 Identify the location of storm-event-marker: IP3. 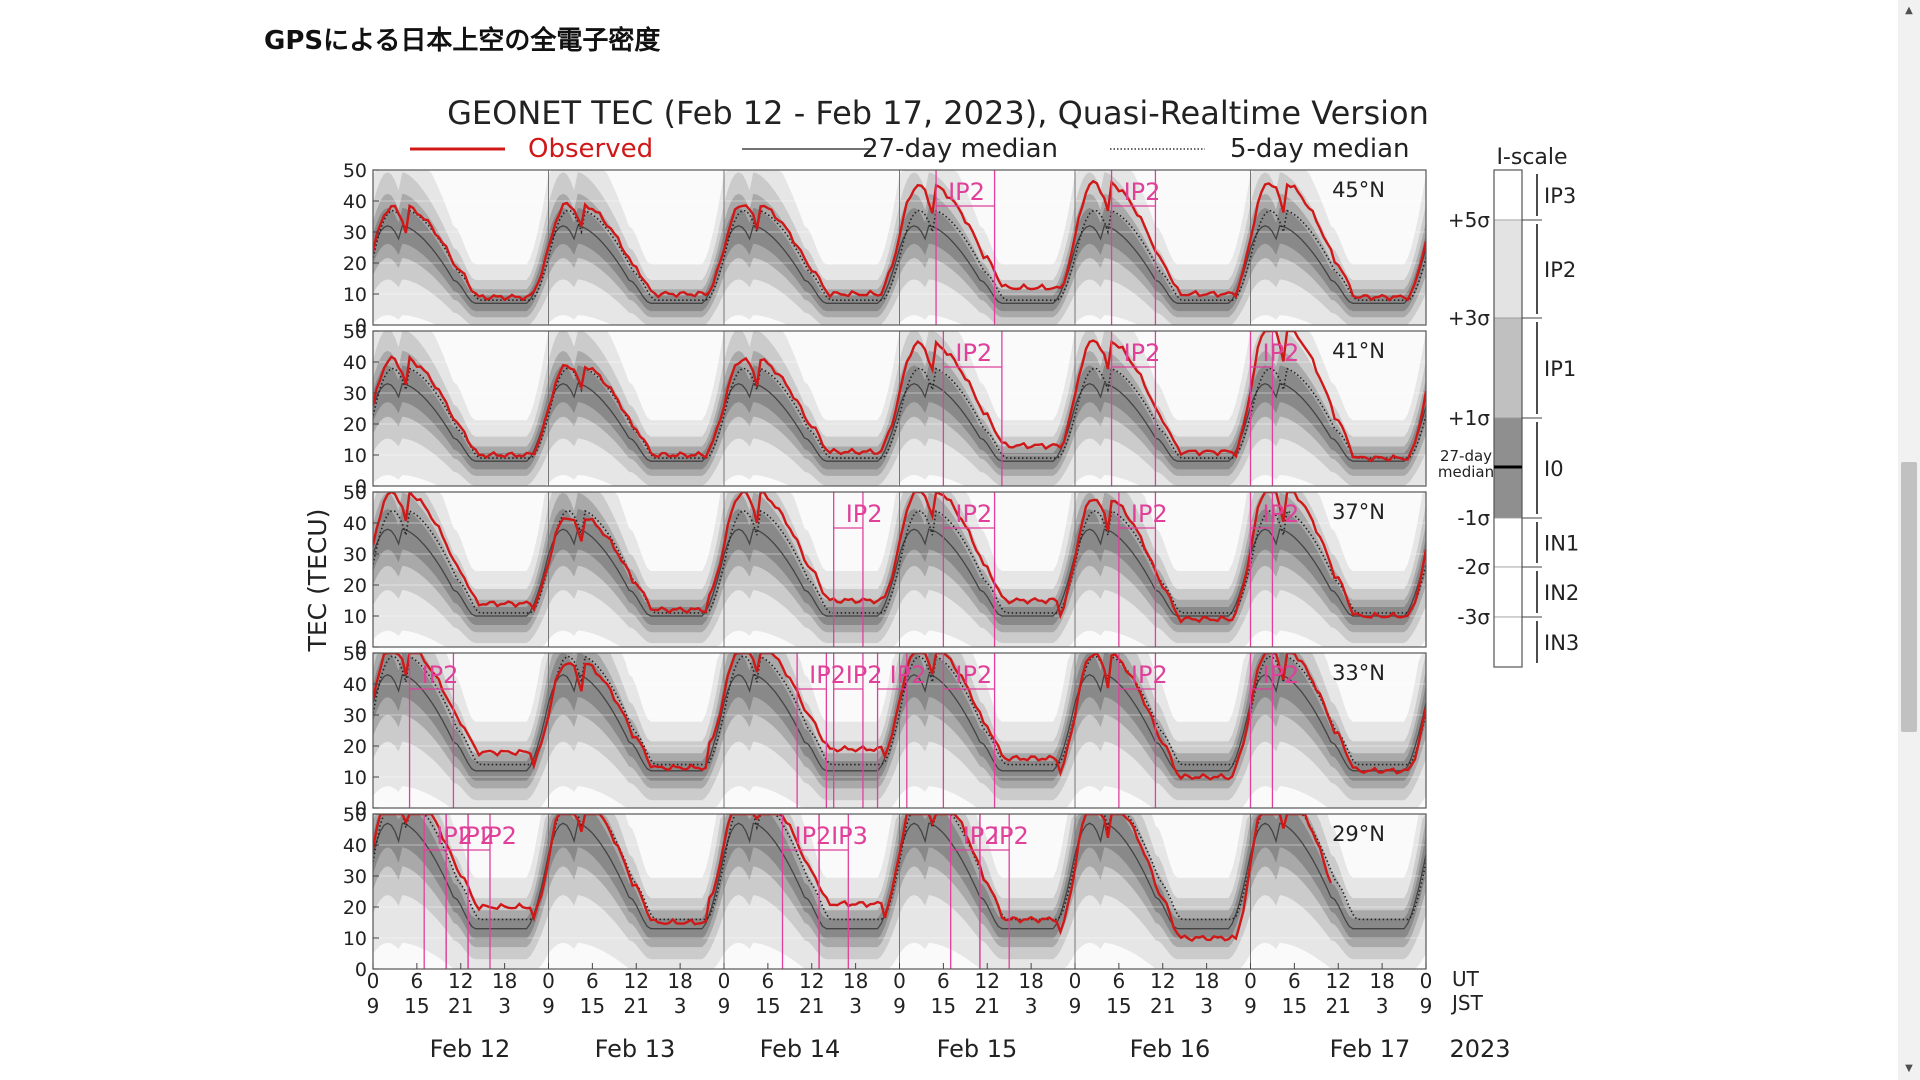
(843, 891).